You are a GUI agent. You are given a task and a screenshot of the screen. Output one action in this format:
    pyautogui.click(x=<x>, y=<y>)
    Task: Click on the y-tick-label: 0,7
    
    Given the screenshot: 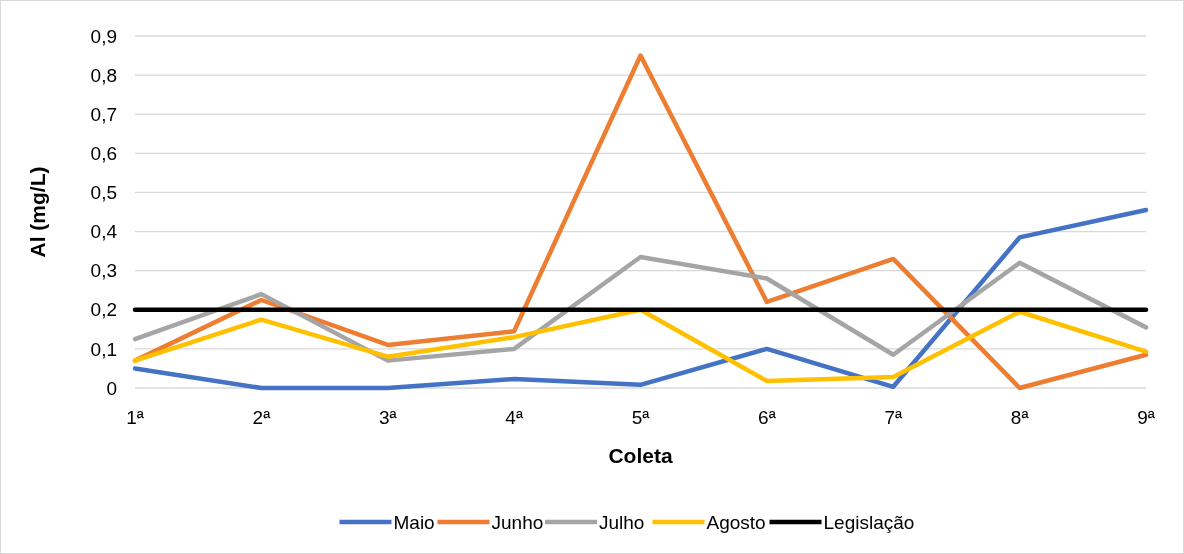 What is the action you would take?
    pyautogui.click(x=103, y=114)
    